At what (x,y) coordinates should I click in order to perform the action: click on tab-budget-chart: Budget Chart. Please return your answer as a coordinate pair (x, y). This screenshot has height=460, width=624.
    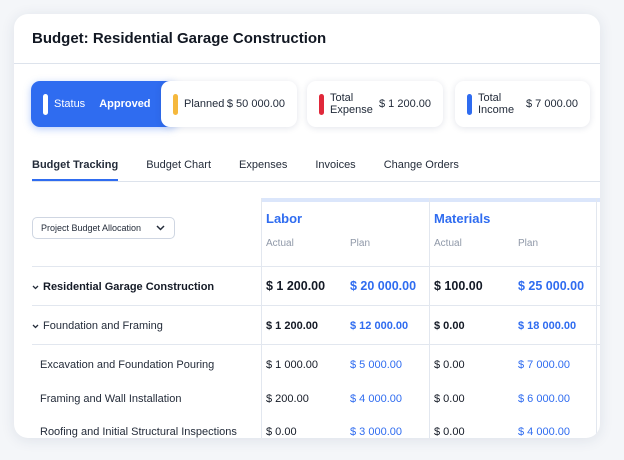
    Looking at the image, I should click on (179, 165).